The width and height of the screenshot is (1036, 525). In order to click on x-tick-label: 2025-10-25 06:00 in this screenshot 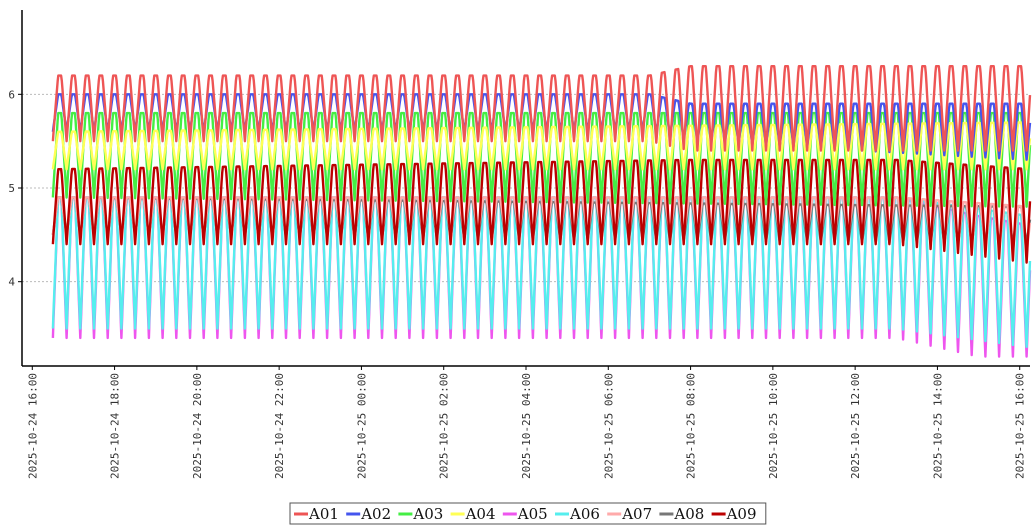, I will do `click(608, 426)`.